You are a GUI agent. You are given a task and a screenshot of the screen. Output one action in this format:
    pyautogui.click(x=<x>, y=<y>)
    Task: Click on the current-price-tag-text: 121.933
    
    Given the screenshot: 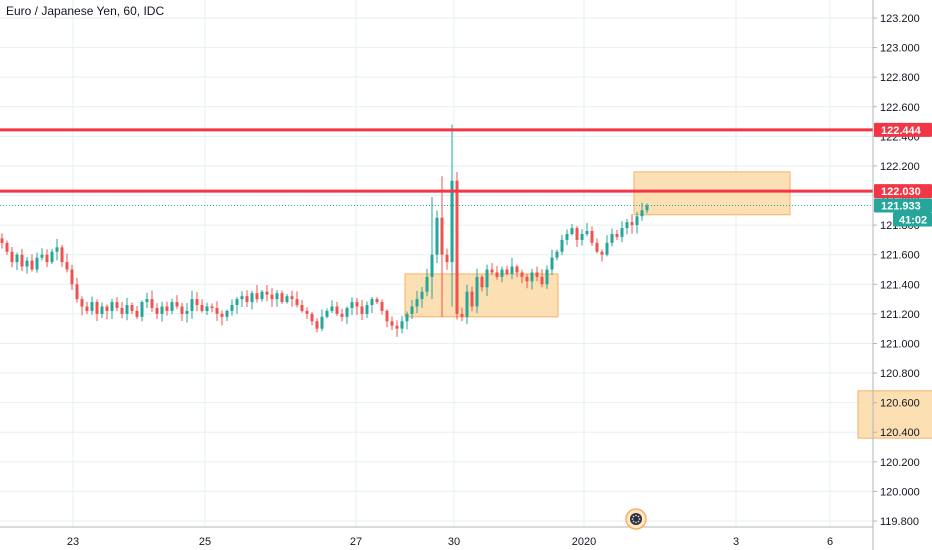 What is the action you would take?
    pyautogui.click(x=901, y=206)
    